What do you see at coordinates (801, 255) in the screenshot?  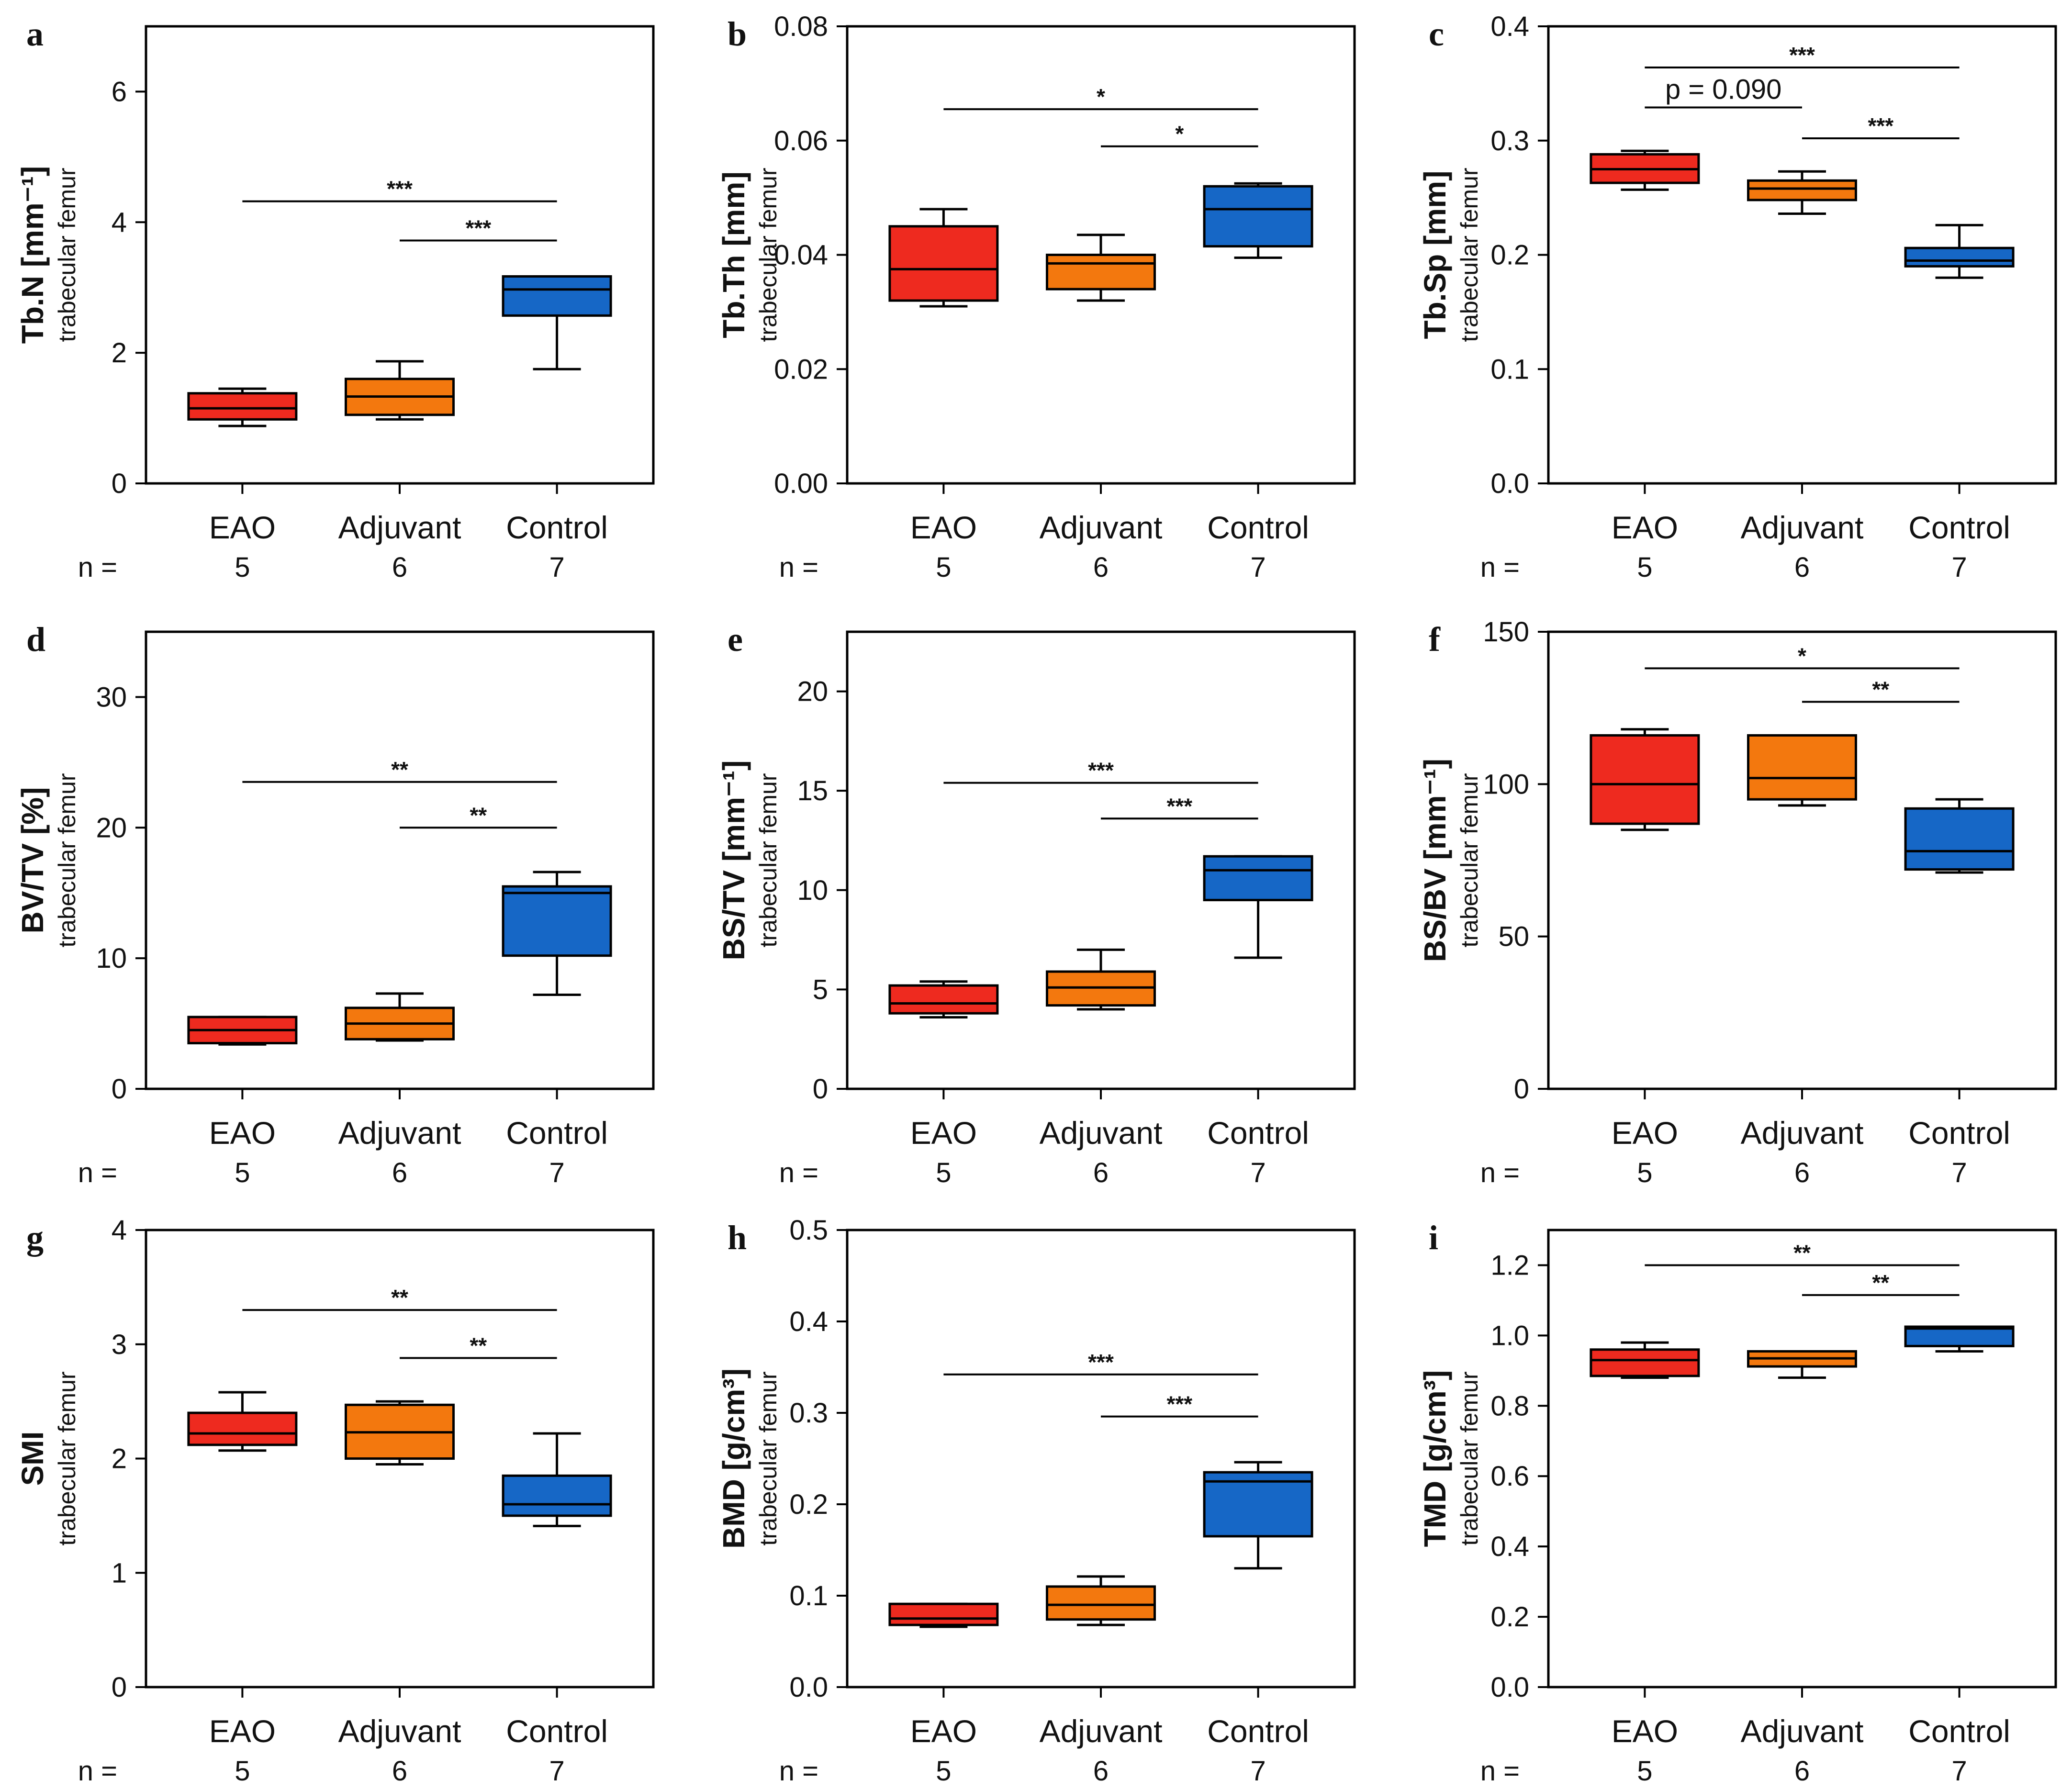 I see `y-tick-label: 0.04` at bounding box center [801, 255].